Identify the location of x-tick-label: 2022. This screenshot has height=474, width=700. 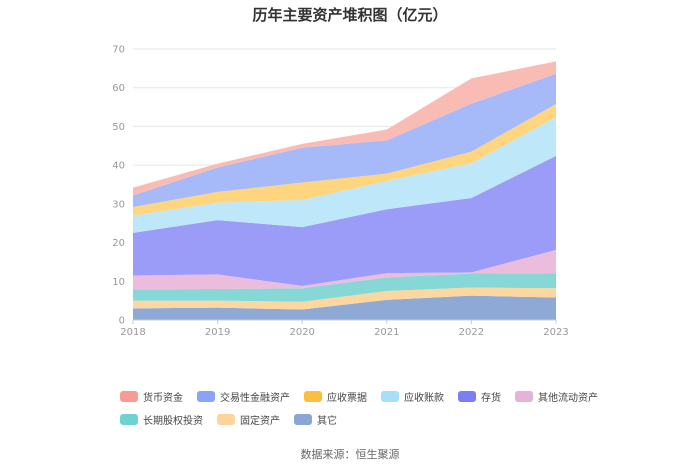
(471, 332).